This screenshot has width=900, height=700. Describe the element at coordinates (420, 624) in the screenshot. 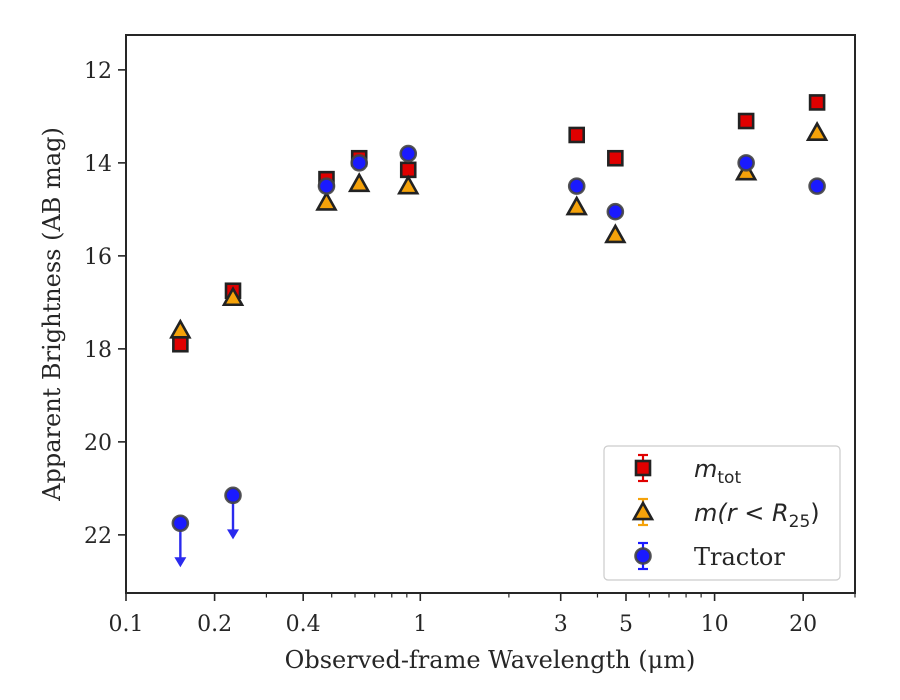

I see `x-tick-label: 1` at that location.